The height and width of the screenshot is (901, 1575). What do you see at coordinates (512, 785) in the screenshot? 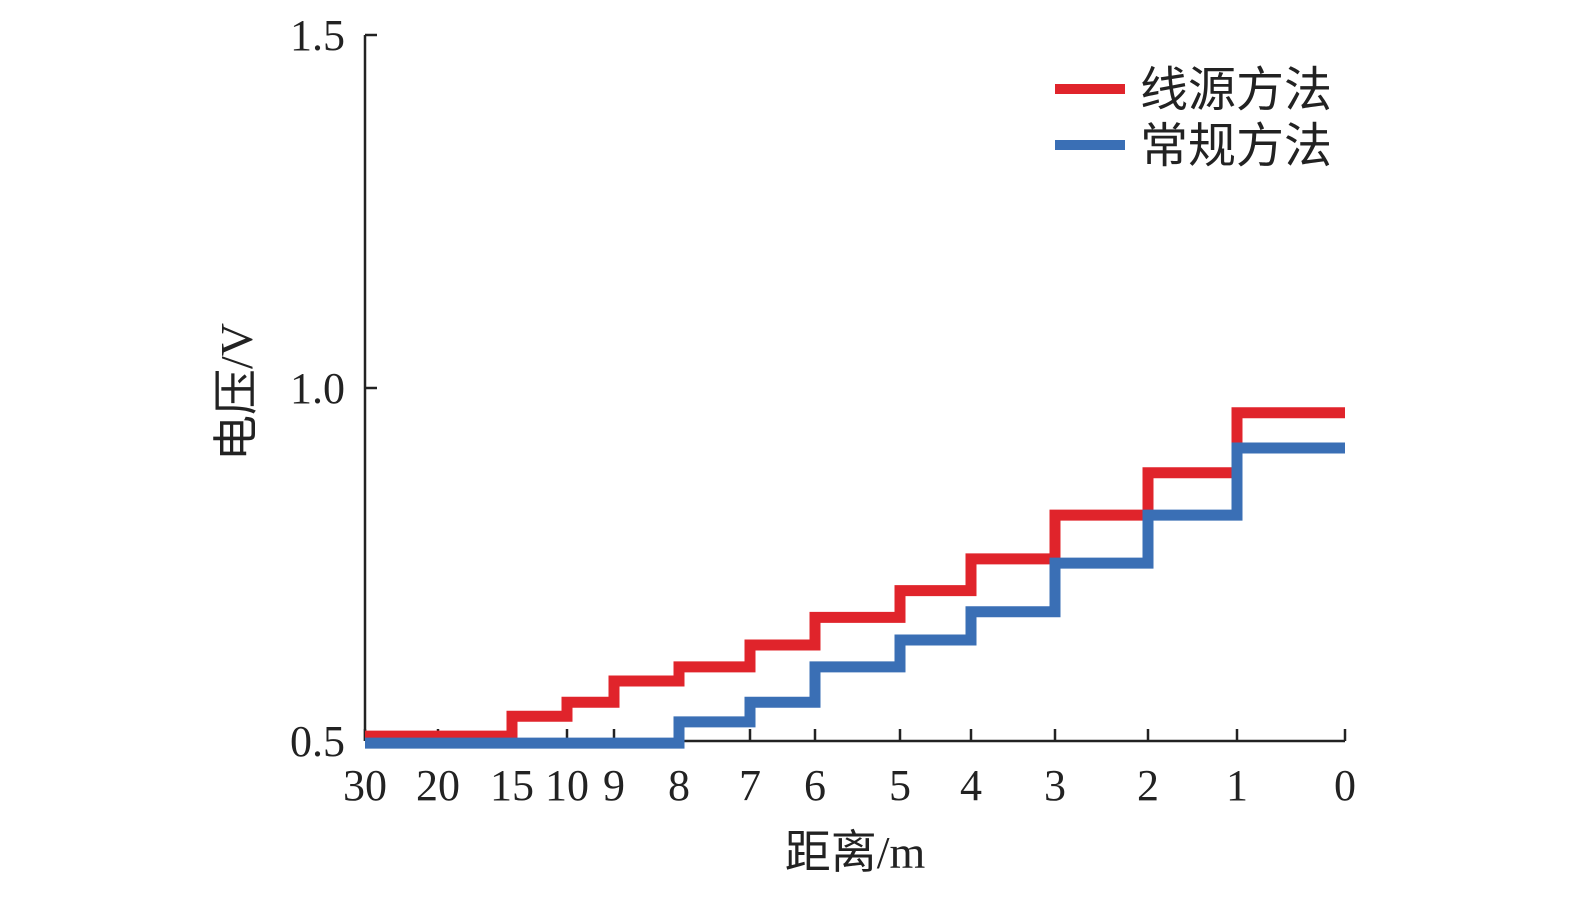
I see `x-tick-label: 15` at bounding box center [512, 785].